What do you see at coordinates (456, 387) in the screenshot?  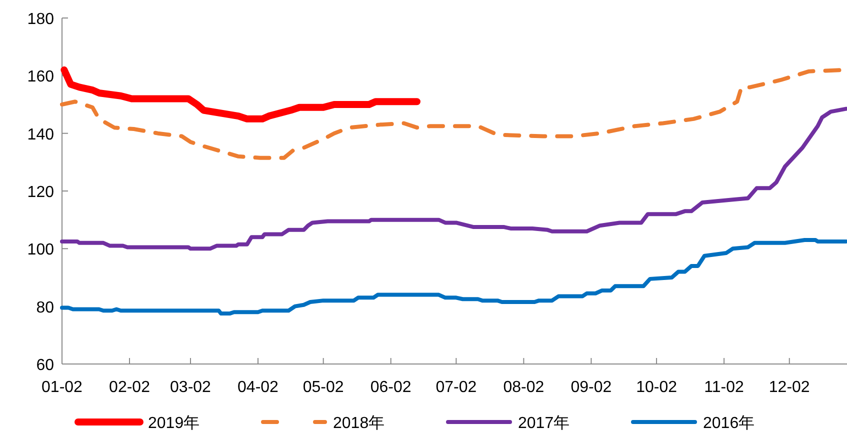 I see `x-tick-label: 07-02` at bounding box center [456, 387].